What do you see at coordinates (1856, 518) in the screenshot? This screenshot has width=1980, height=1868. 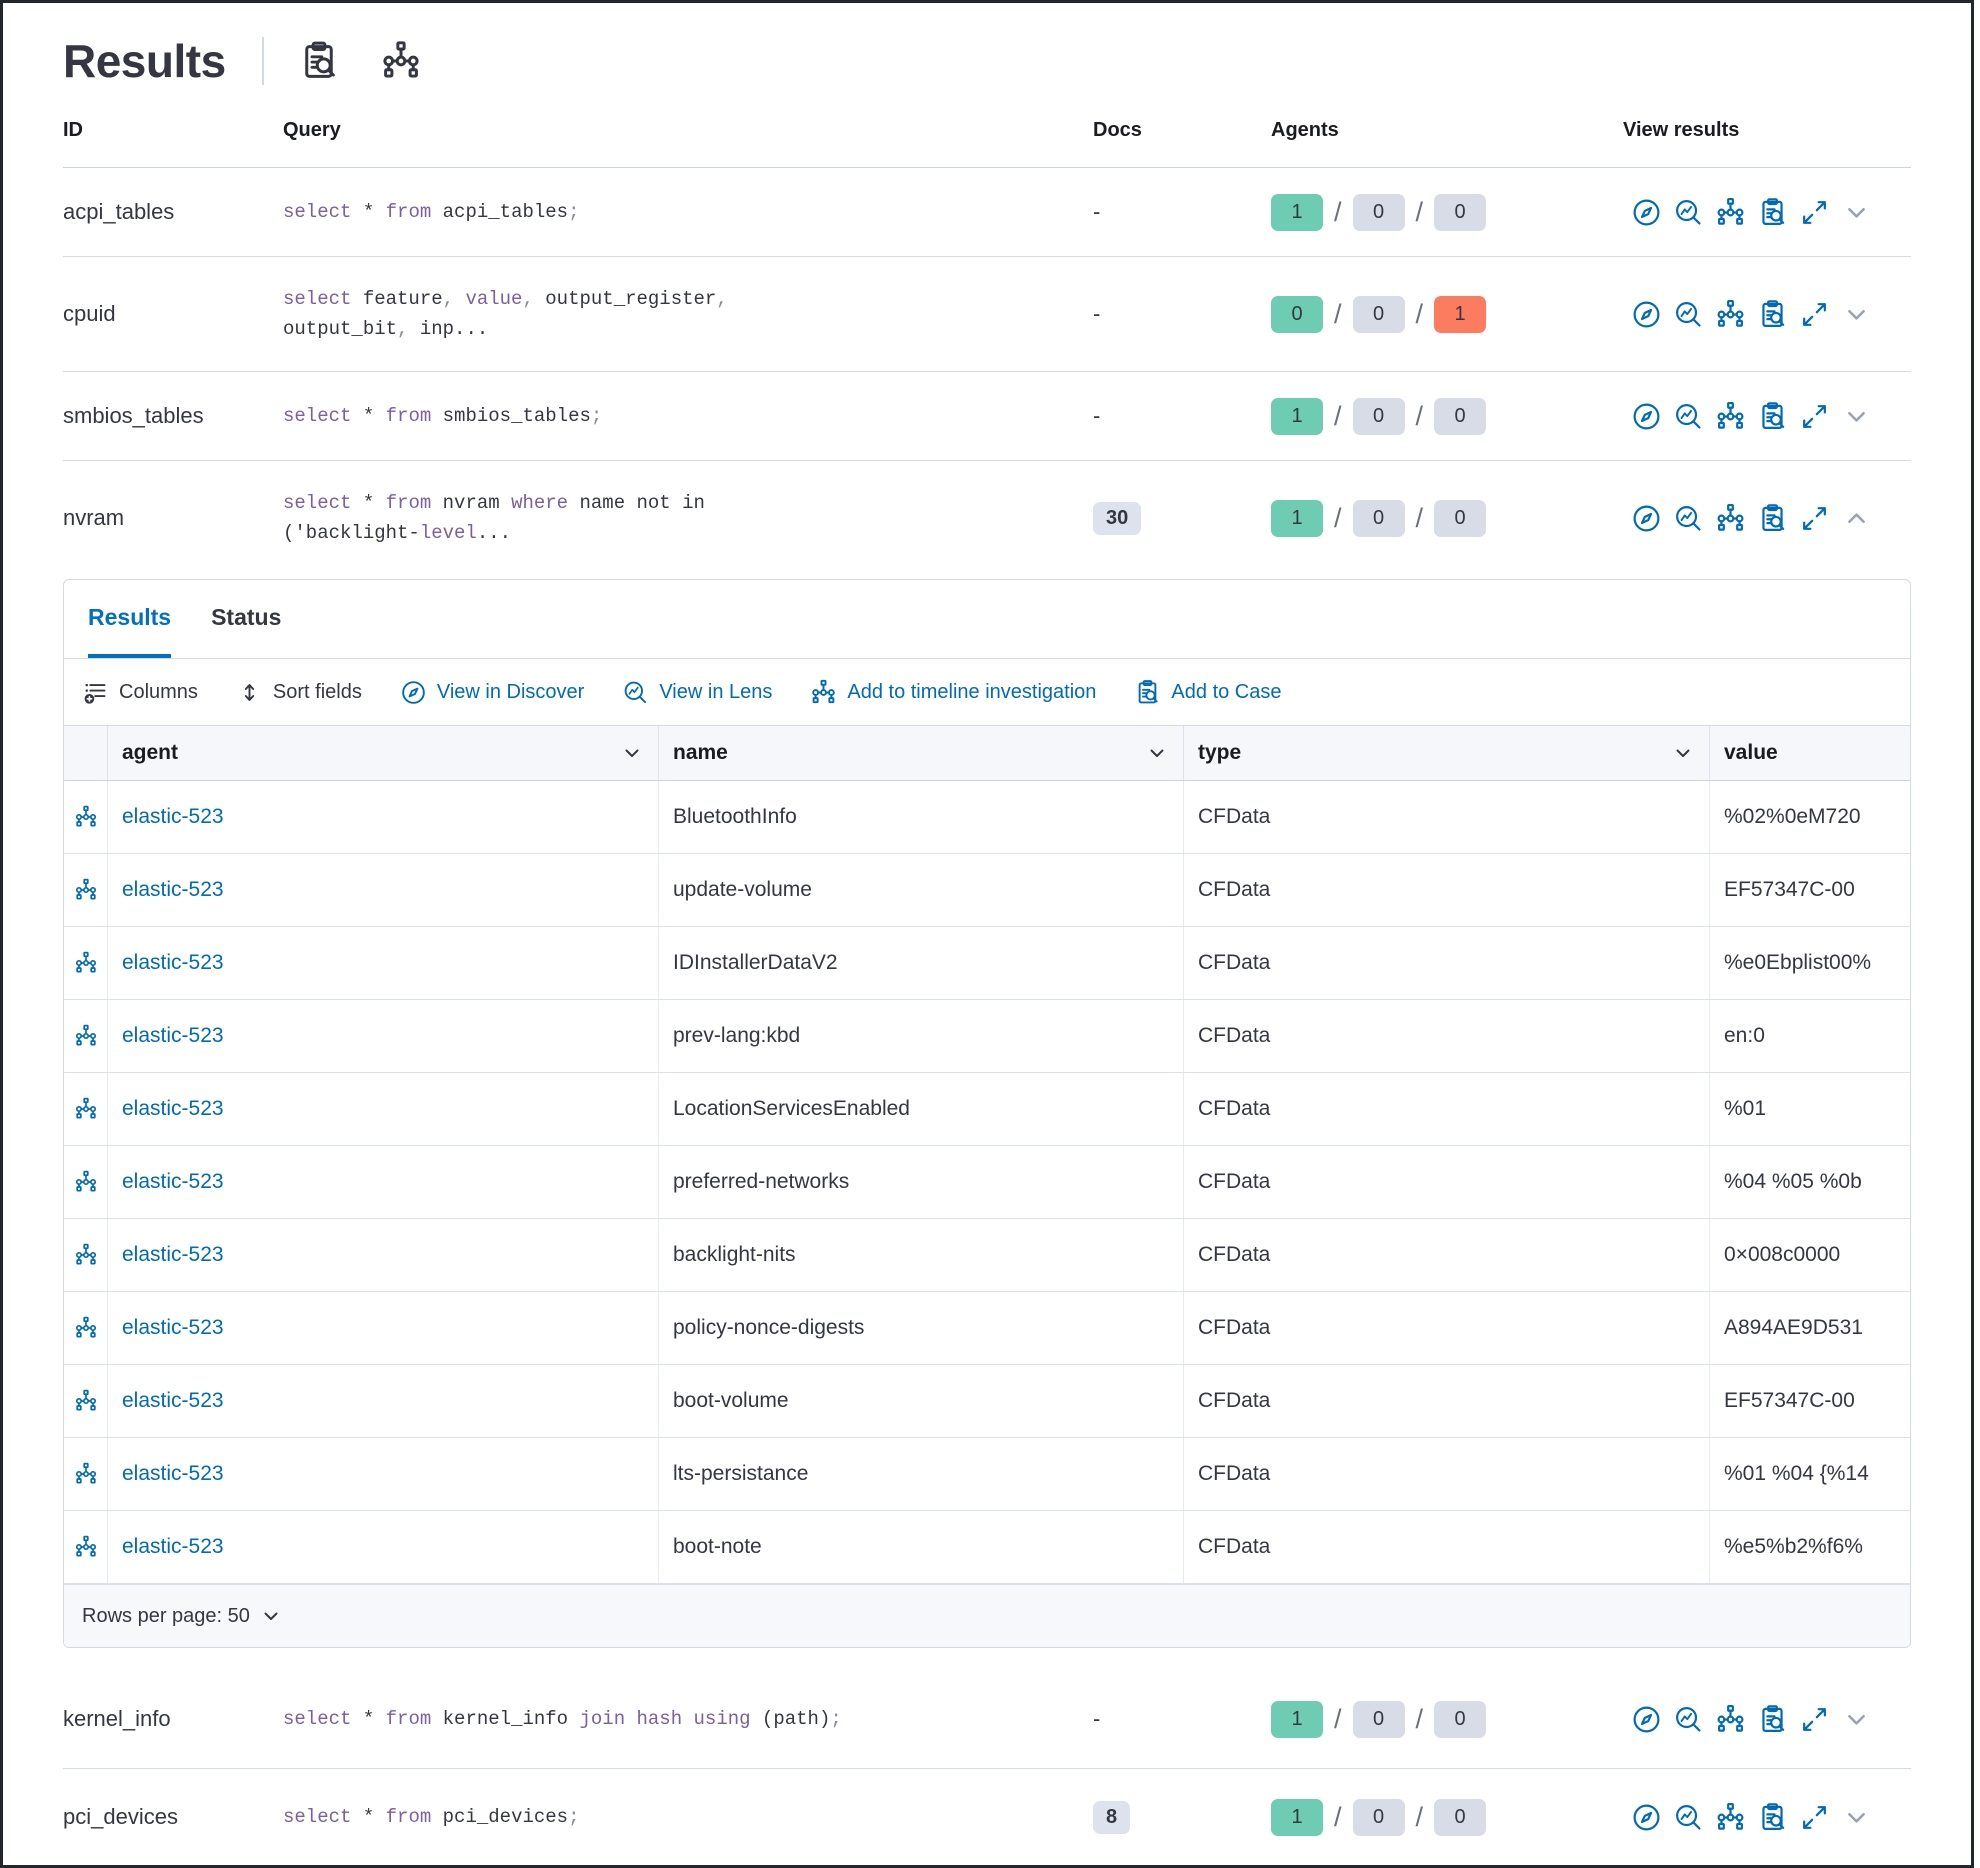 I see `collapse-row-chevron-icon` at bounding box center [1856, 518].